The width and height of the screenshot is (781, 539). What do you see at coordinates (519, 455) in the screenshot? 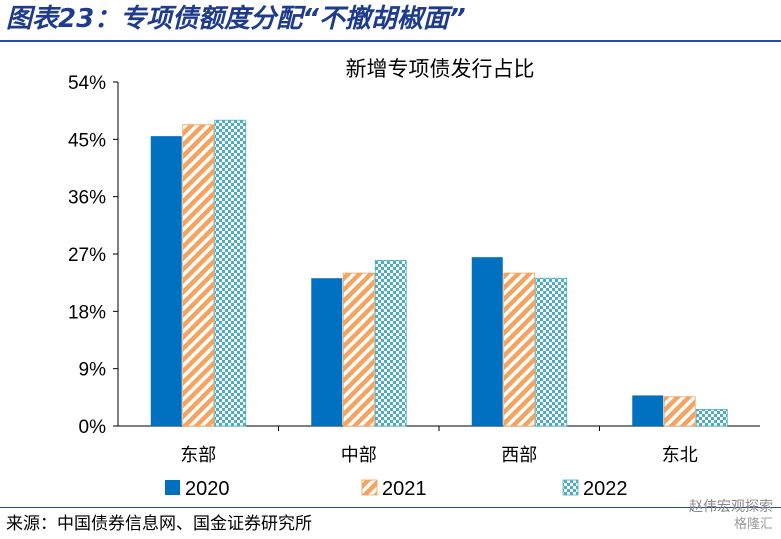
I see `category-label: 西部` at bounding box center [519, 455].